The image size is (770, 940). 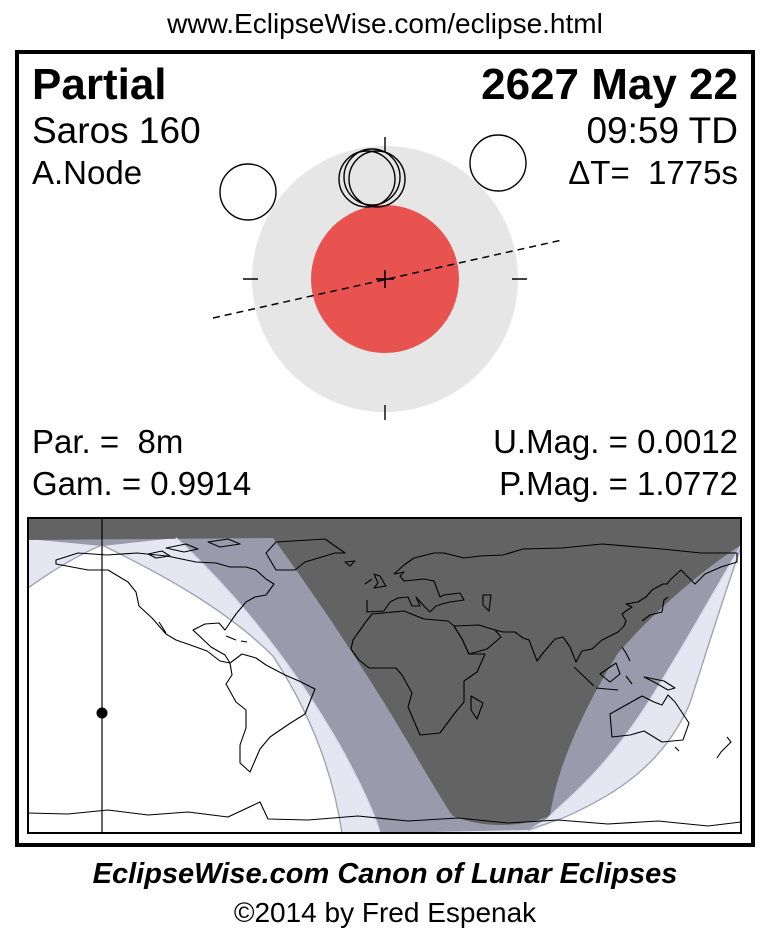 I want to click on copyright-text: ©2014 by Fred Espenak, so click(x=385, y=912).